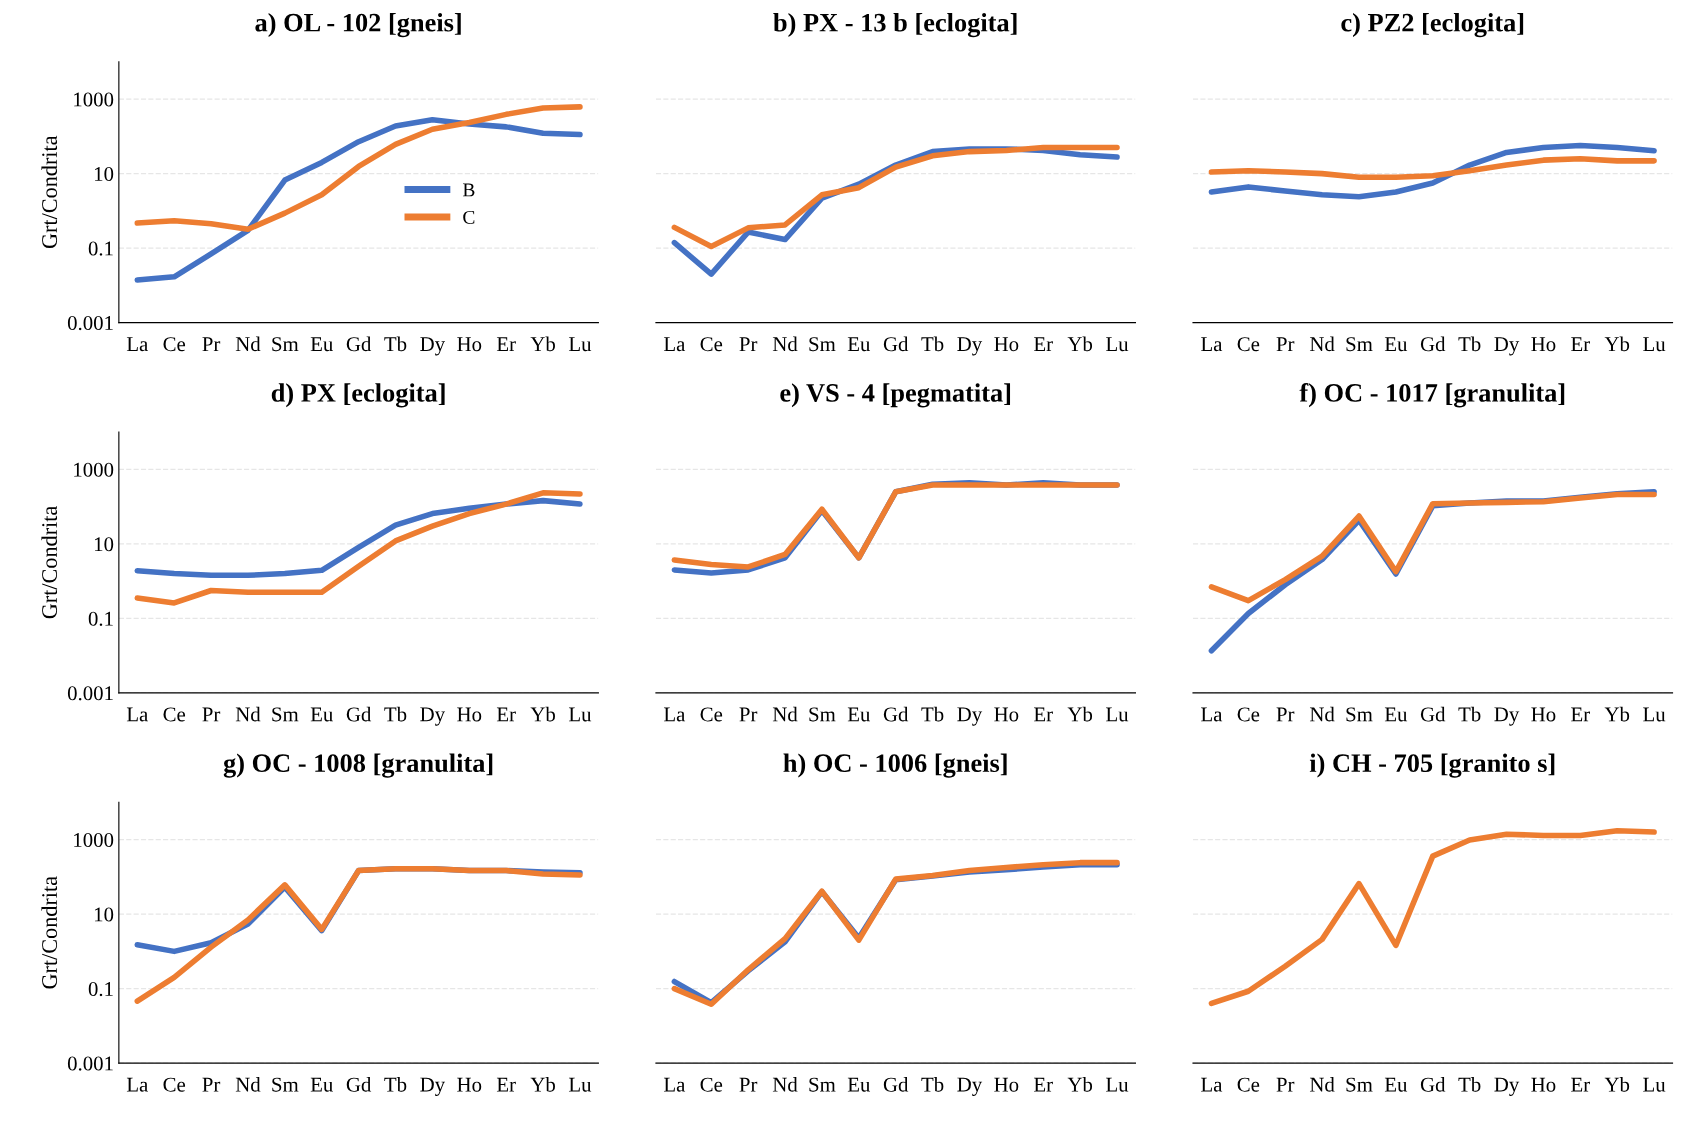  Describe the element at coordinates (104, 174) in the screenshot. I see `y-tick-label: 10` at that location.